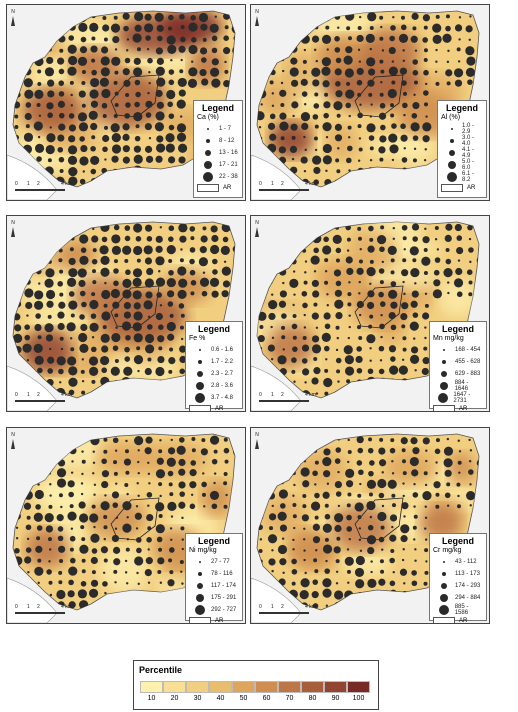 This screenshot has height=712, width=518. I want to click on north-arrow-icon: N, so click(257, 17).